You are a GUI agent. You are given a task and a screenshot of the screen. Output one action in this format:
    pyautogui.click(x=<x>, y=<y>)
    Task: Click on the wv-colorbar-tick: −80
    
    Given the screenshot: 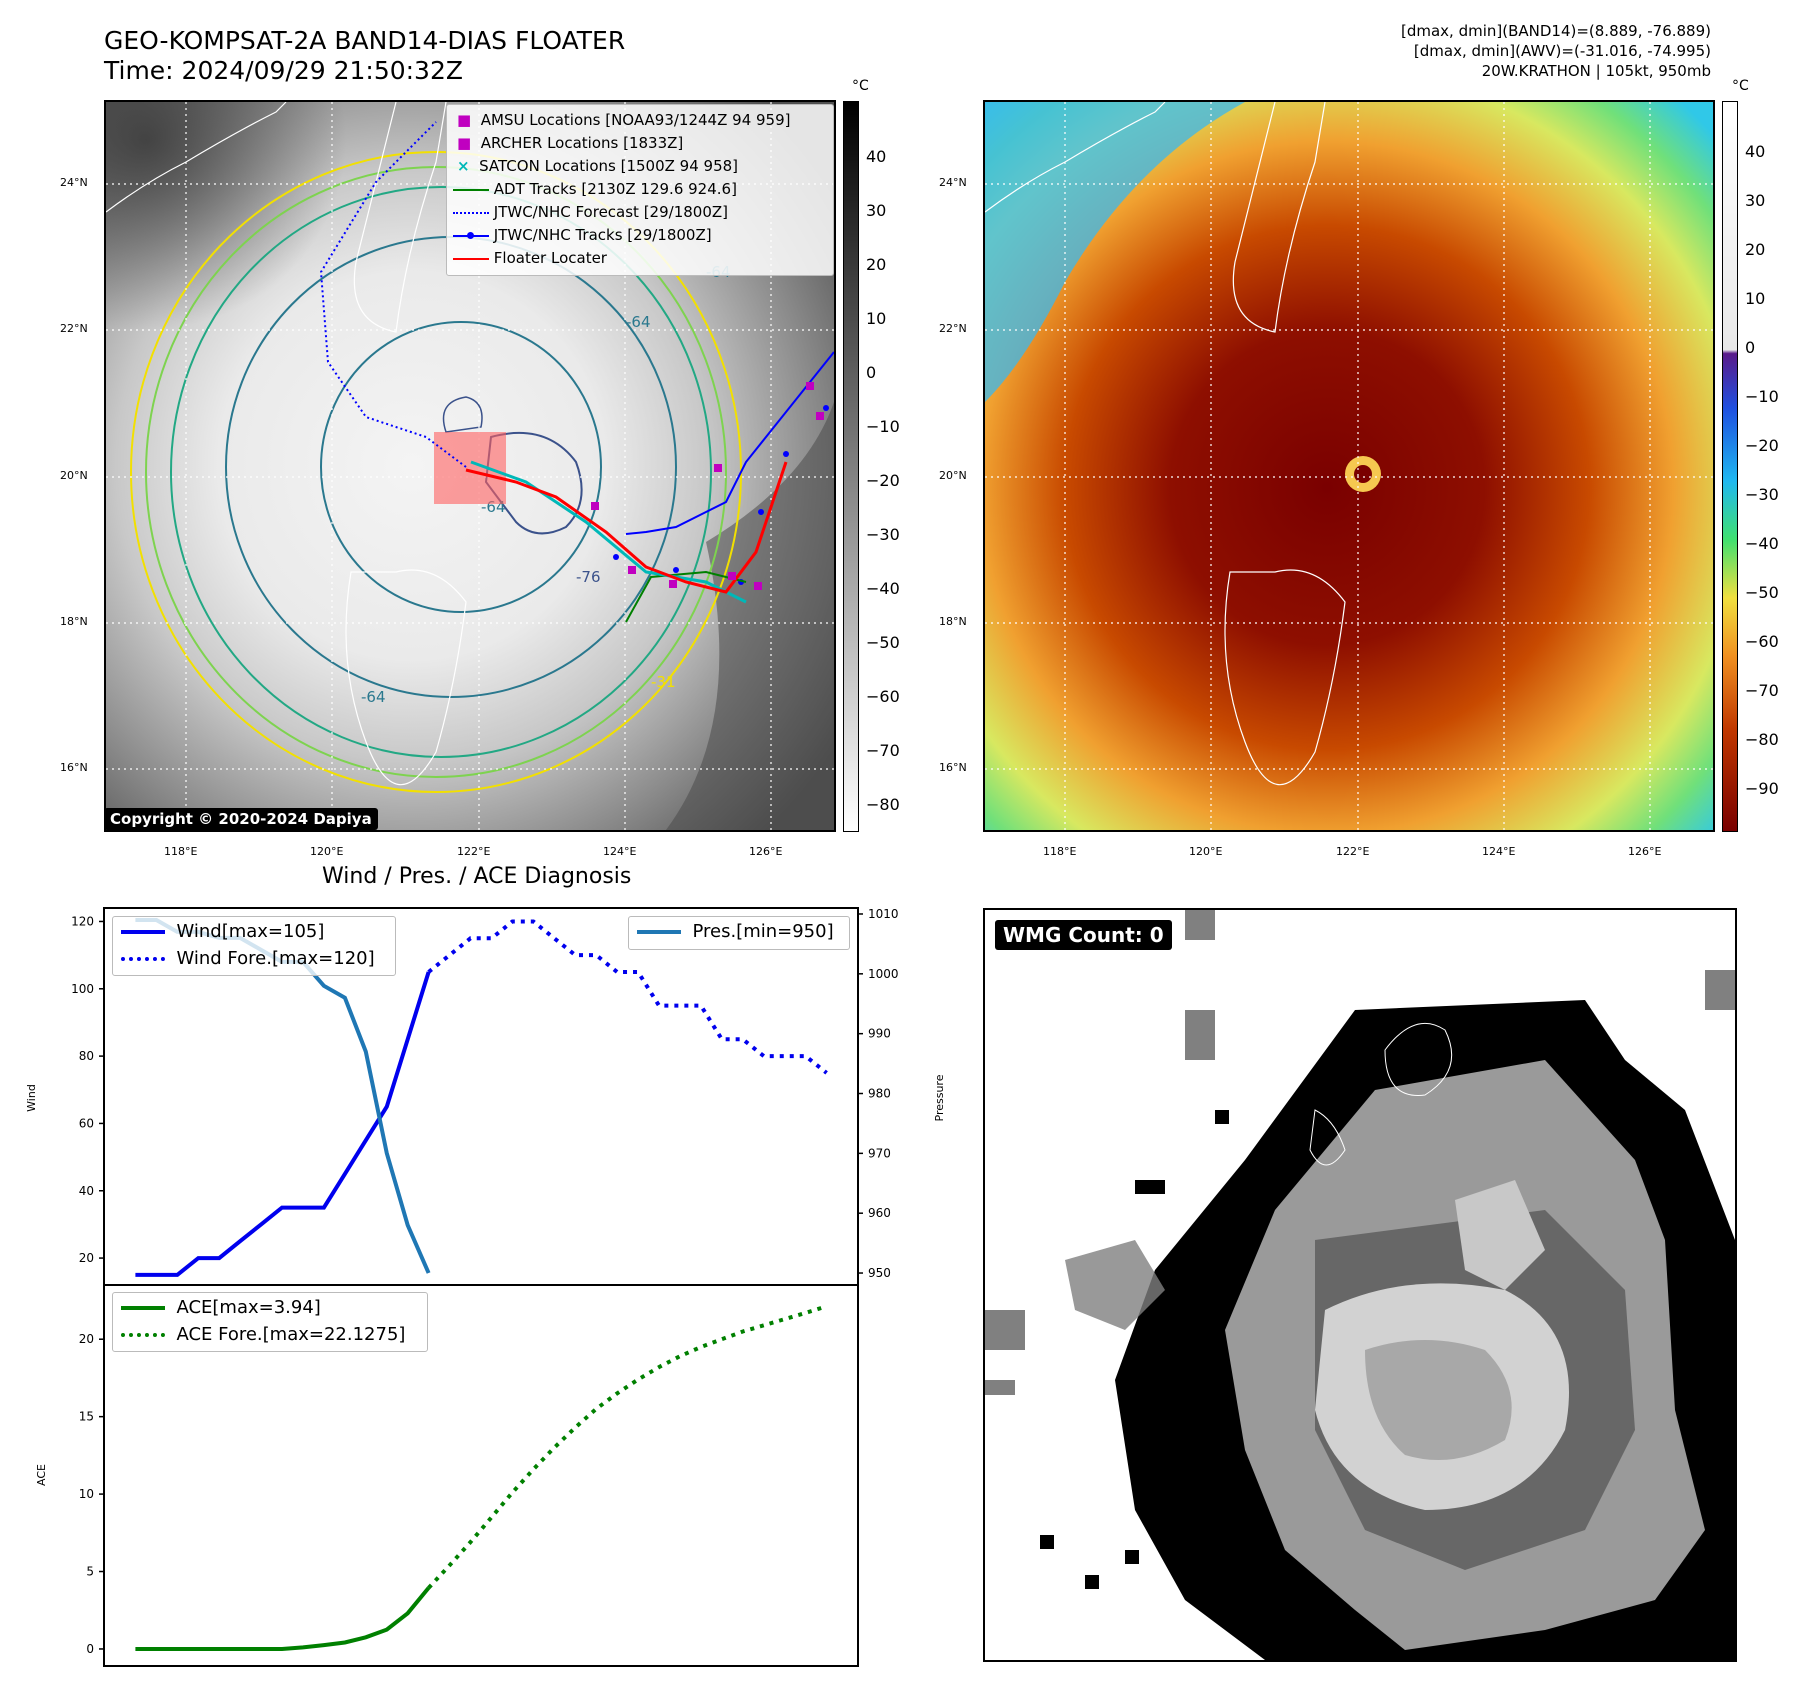 What is the action you would take?
    pyautogui.click(x=1762, y=739)
    